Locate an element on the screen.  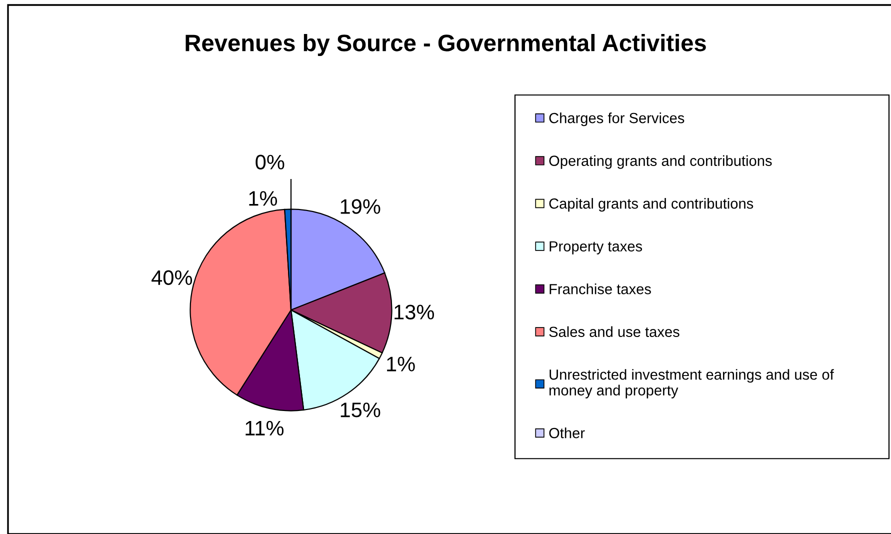
data-label: 40% is located at coordinates (172, 278).